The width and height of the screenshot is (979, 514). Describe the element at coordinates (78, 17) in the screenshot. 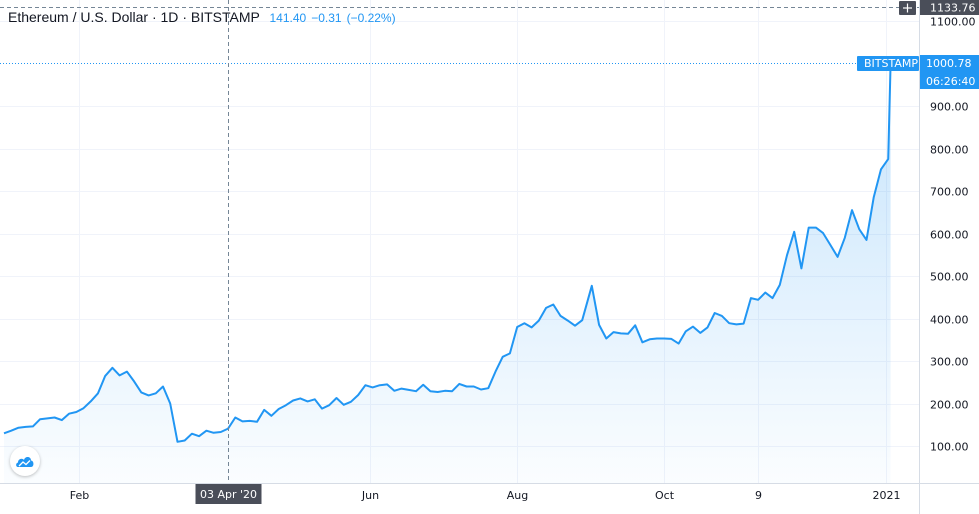

I see `symbol-name: Ethereum / U.S. Dollar` at that location.